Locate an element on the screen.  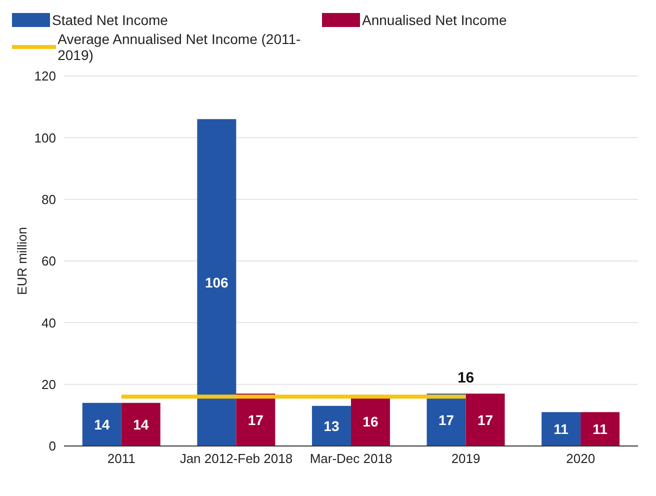
y-tick-label: 60 is located at coordinates (49, 261).